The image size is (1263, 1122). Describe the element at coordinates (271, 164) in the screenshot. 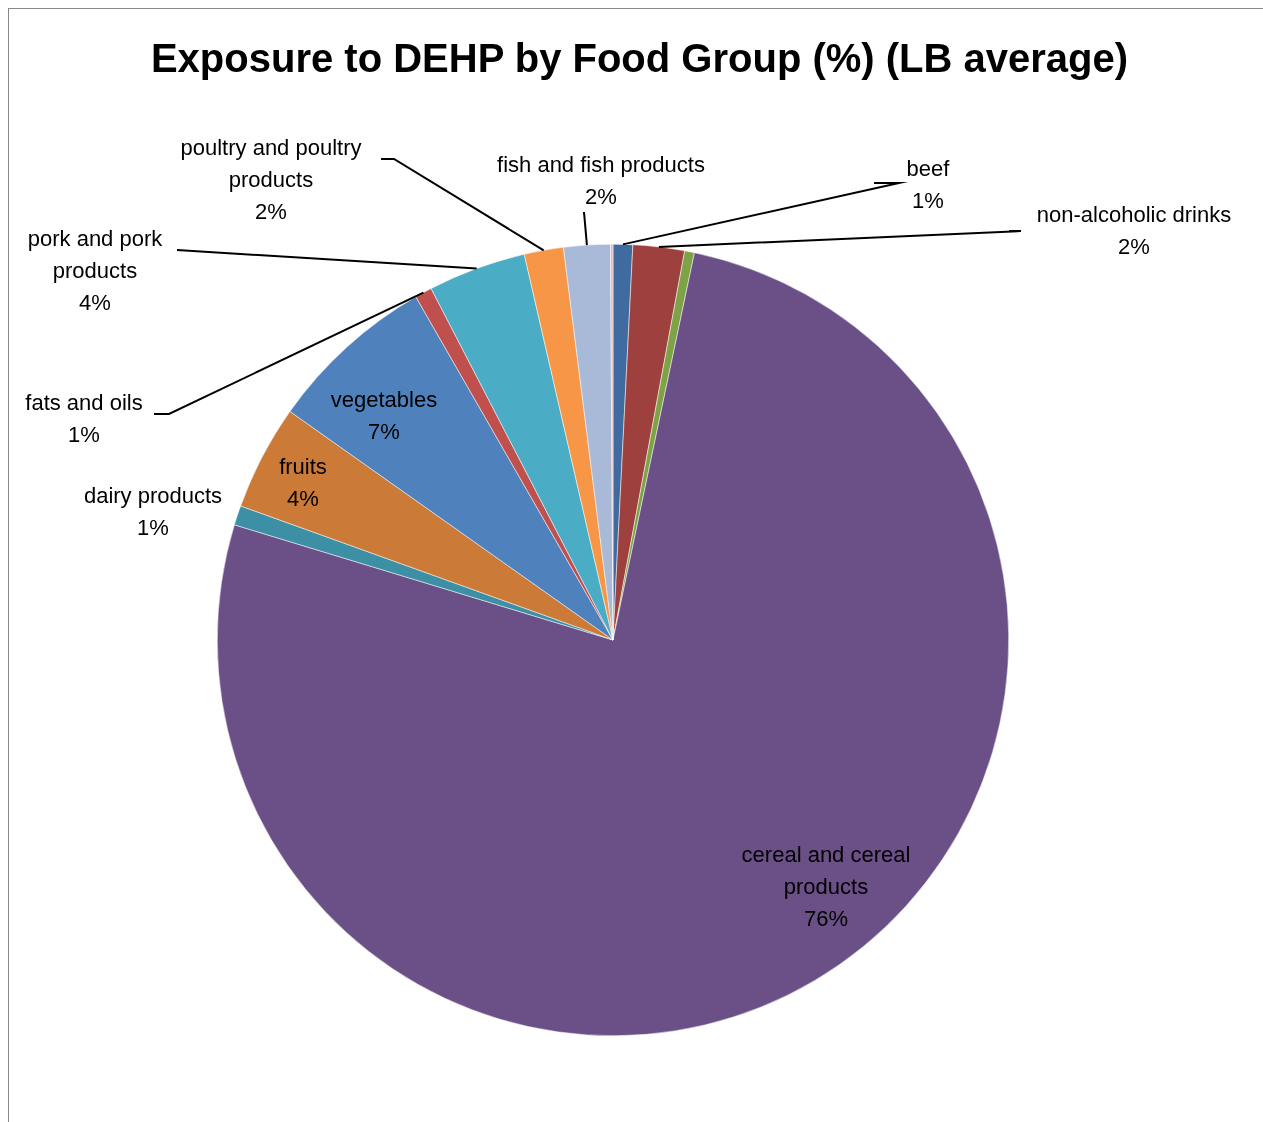

I see `slice-label: poultry and poultry products` at that location.